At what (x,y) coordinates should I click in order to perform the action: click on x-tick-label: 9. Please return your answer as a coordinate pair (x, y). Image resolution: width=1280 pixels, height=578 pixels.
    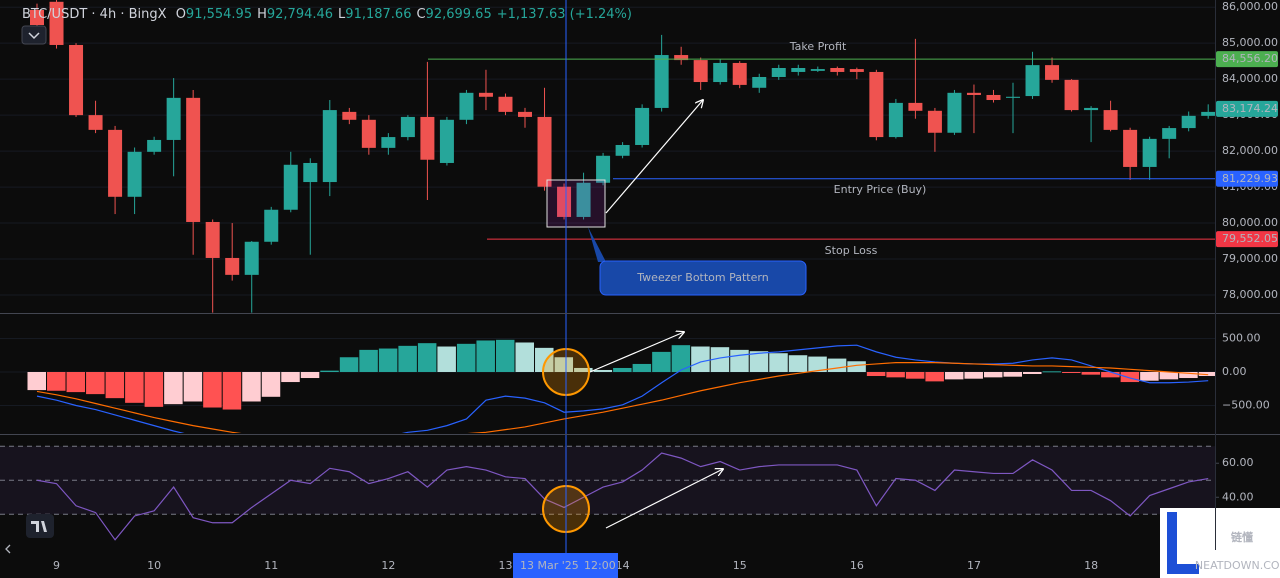
    Looking at the image, I should click on (56, 565).